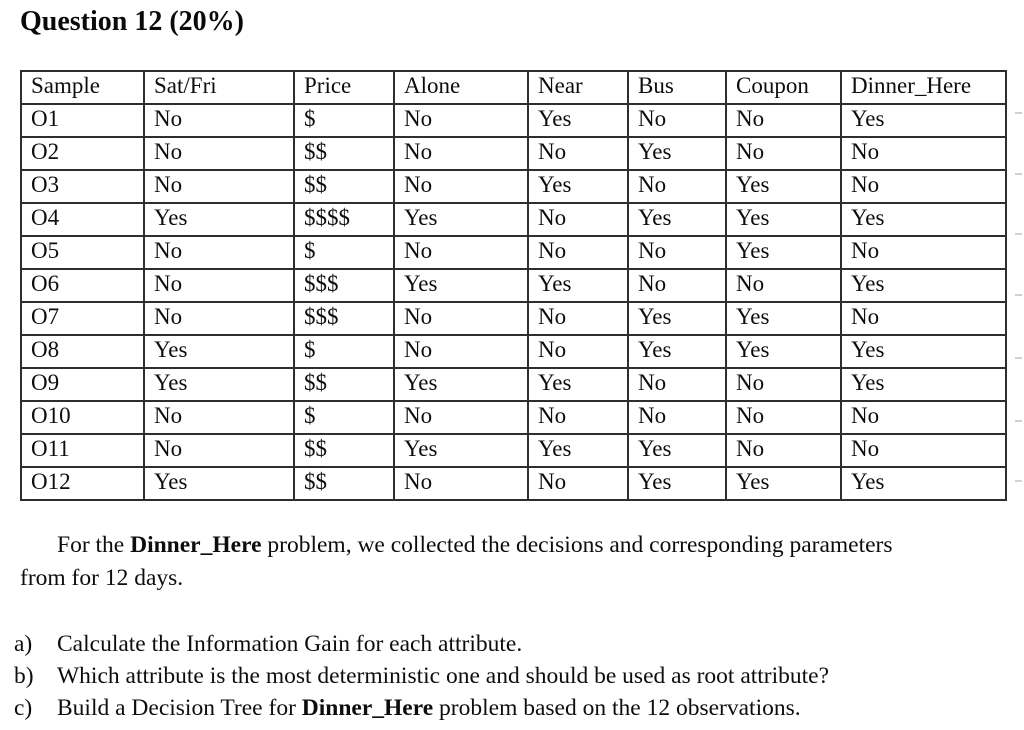  Describe the element at coordinates (344, 87) in the screenshot. I see `column-header: Price` at that location.